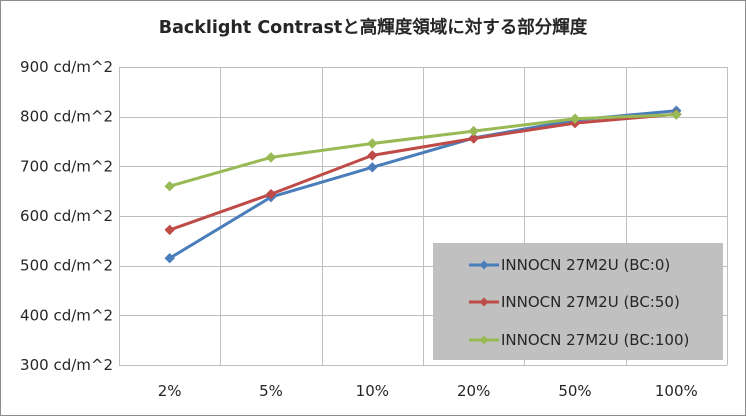 The image size is (746, 416). What do you see at coordinates (372, 391) in the screenshot?
I see `x-tick-label: 10%` at bounding box center [372, 391].